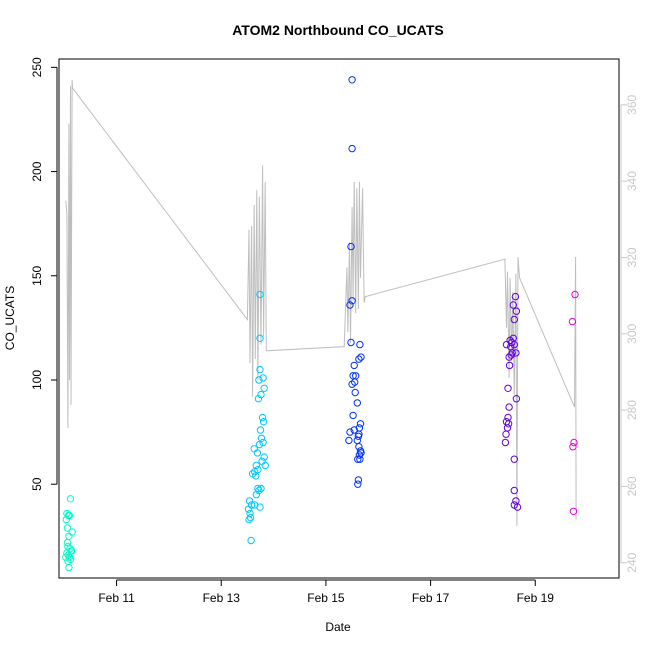 This screenshot has height=650, width=650. What do you see at coordinates (632, 486) in the screenshot?
I see `y2-tick-label: 260` at bounding box center [632, 486].